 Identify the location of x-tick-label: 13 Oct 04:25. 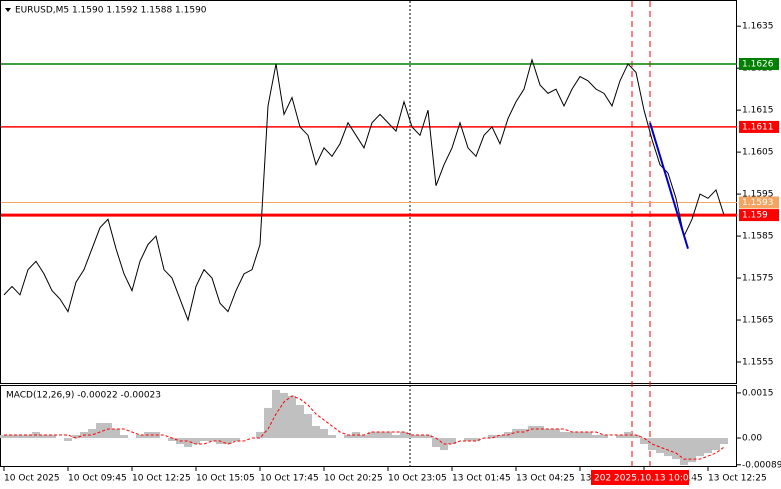
(545, 479).